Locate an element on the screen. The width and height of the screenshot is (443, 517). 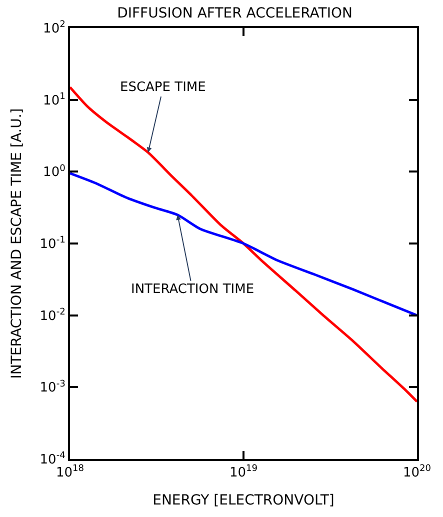
y-tick-label: 10$^{1}$ is located at coordinates (54, 100).